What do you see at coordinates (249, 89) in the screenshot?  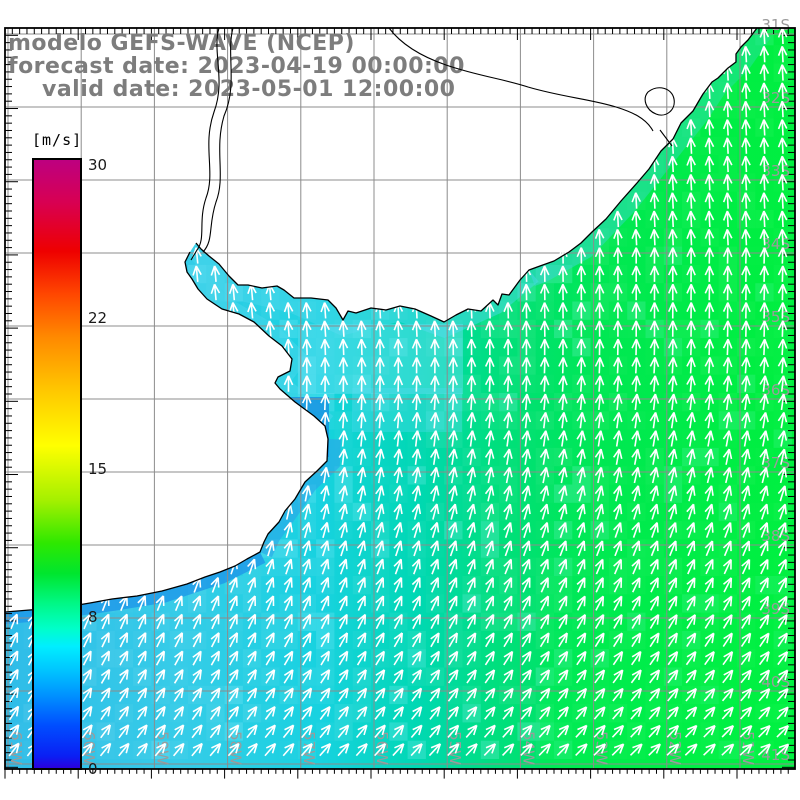 I see `title-valid-date: valid date: 2023-05-01 12:00:00` at bounding box center [249, 89].